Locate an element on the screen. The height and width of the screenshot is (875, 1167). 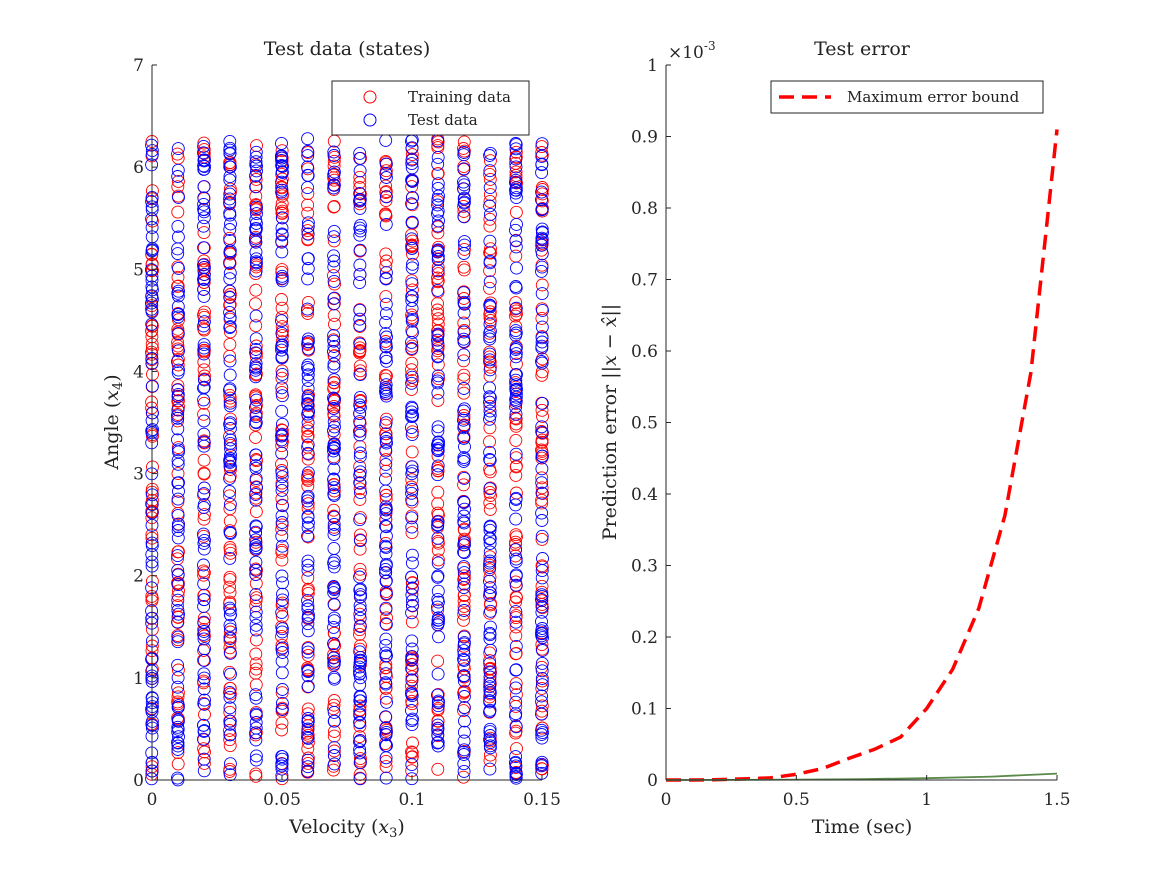
x-tick-label: 1.5 is located at coordinates (1056, 800).